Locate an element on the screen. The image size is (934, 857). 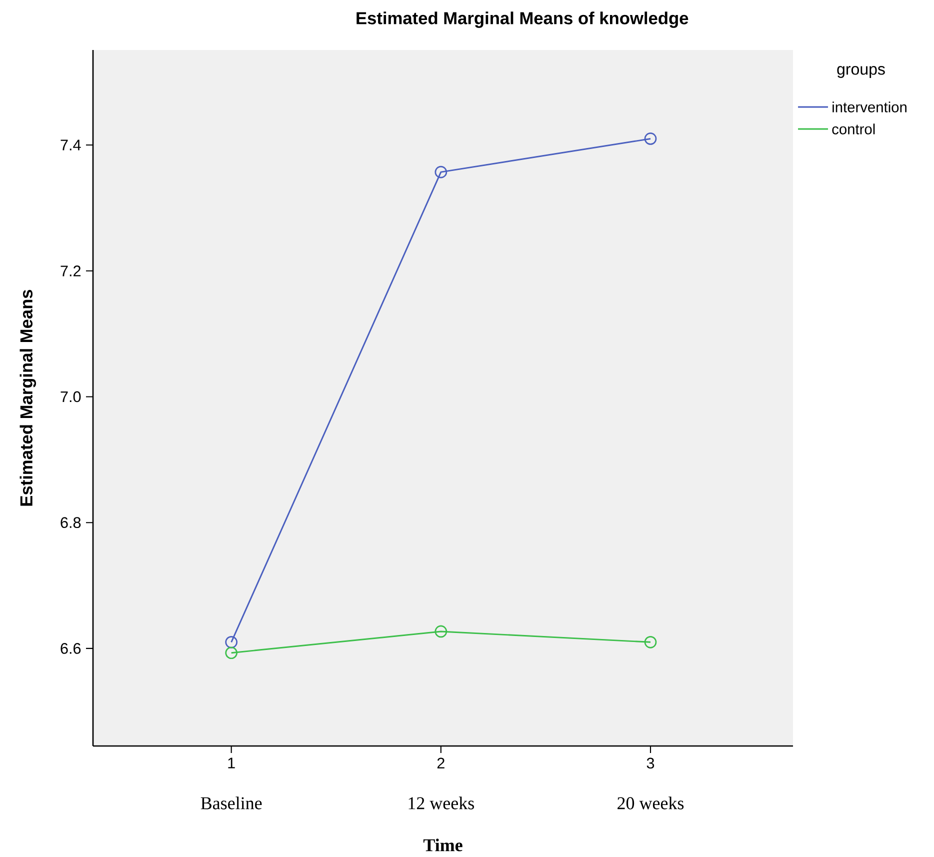
y-axis-title: Estimated Marginal Means is located at coordinates (28, 398).